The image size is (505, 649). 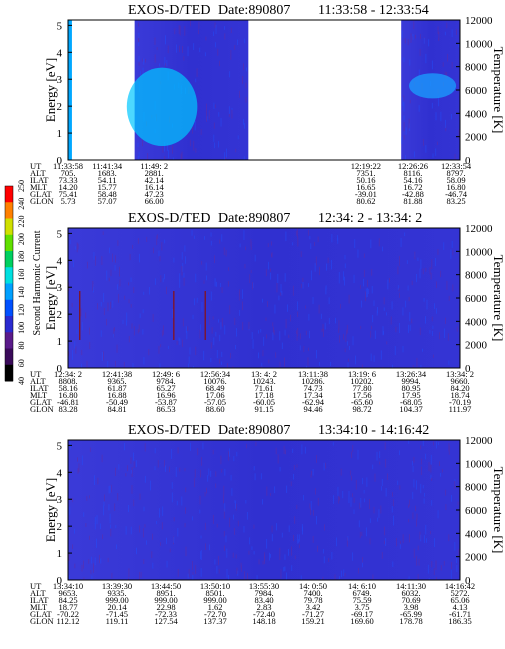 I want to click on cell-glon: 66.00, so click(x=154, y=201).